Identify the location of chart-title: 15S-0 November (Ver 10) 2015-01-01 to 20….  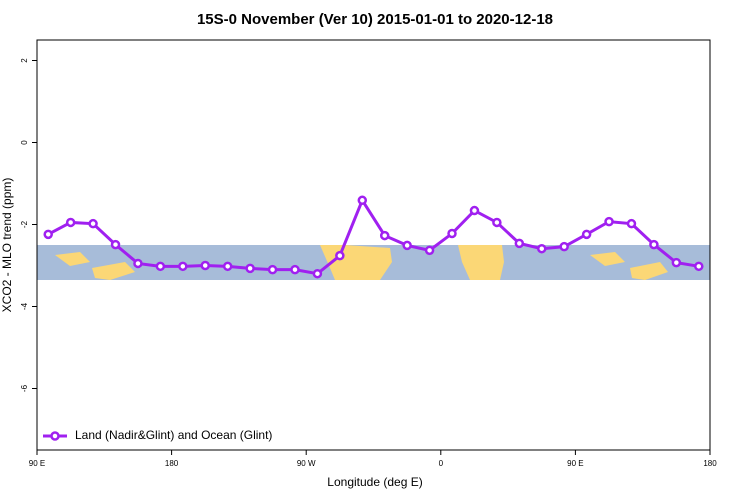
(375, 19).